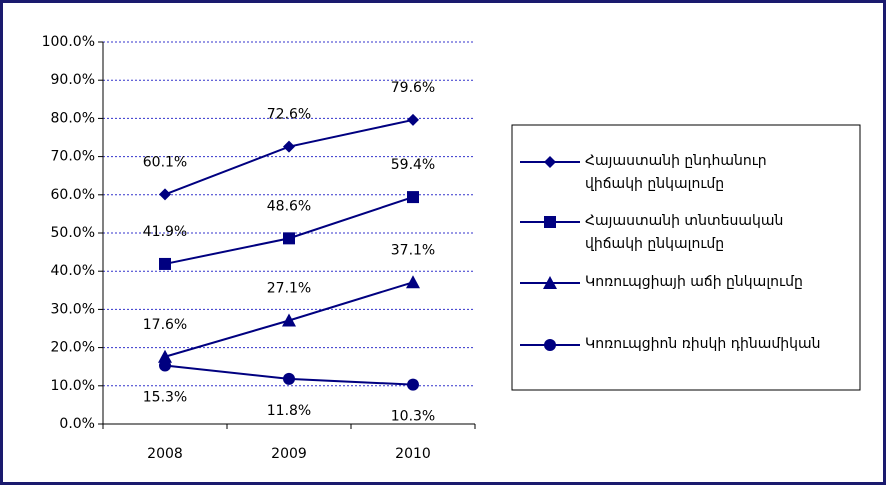  I want to click on data-label: 37.1%, so click(413, 250).